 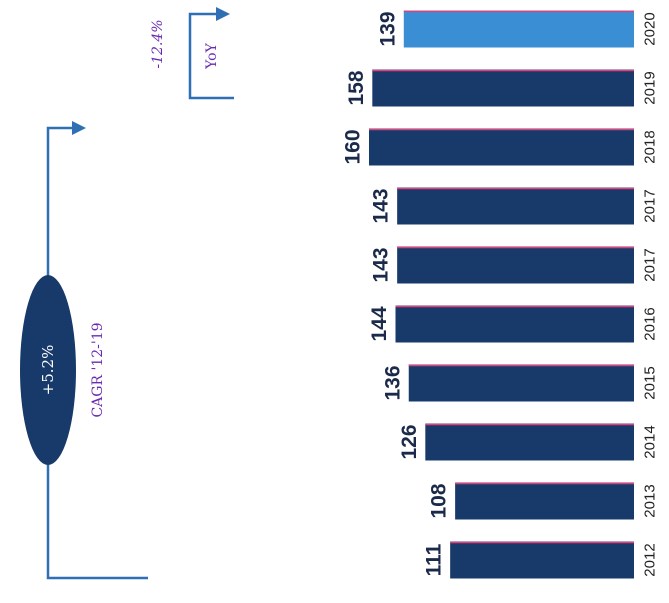 I want to click on category-label: 2013, so click(x=650, y=500).